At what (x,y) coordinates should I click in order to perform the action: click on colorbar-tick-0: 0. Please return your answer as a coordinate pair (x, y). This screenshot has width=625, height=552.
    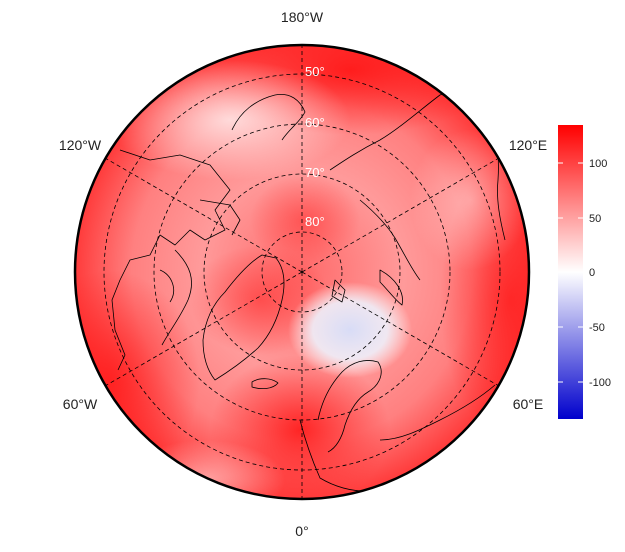
    Looking at the image, I should click on (592, 273).